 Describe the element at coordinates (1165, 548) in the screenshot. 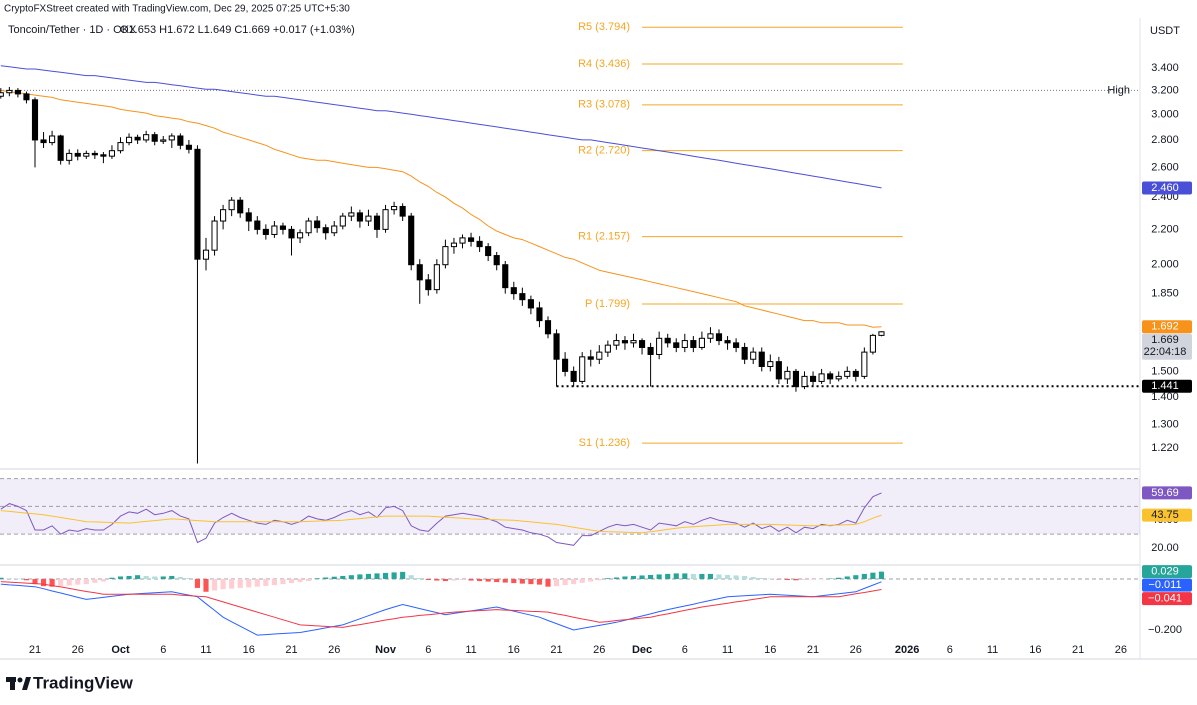

I see `y-tick-label: 20.00` at that location.